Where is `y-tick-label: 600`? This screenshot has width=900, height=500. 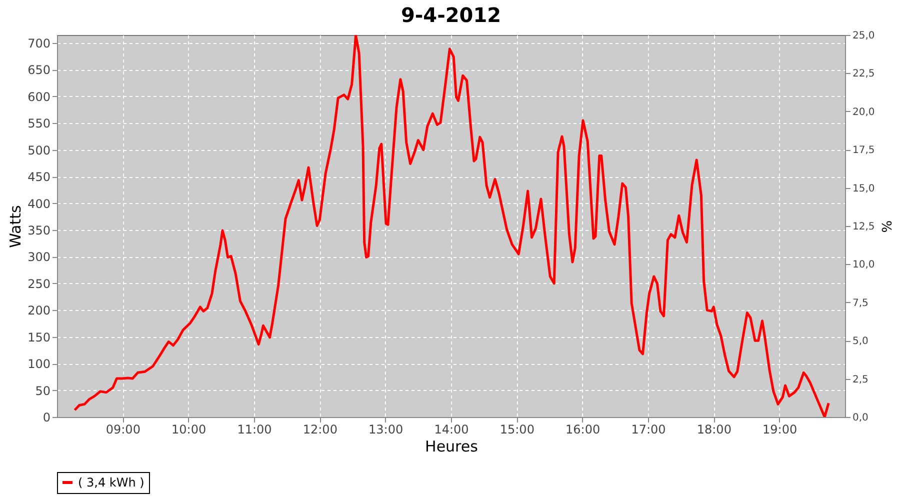
y-tick-label: 600 is located at coordinates (39, 97).